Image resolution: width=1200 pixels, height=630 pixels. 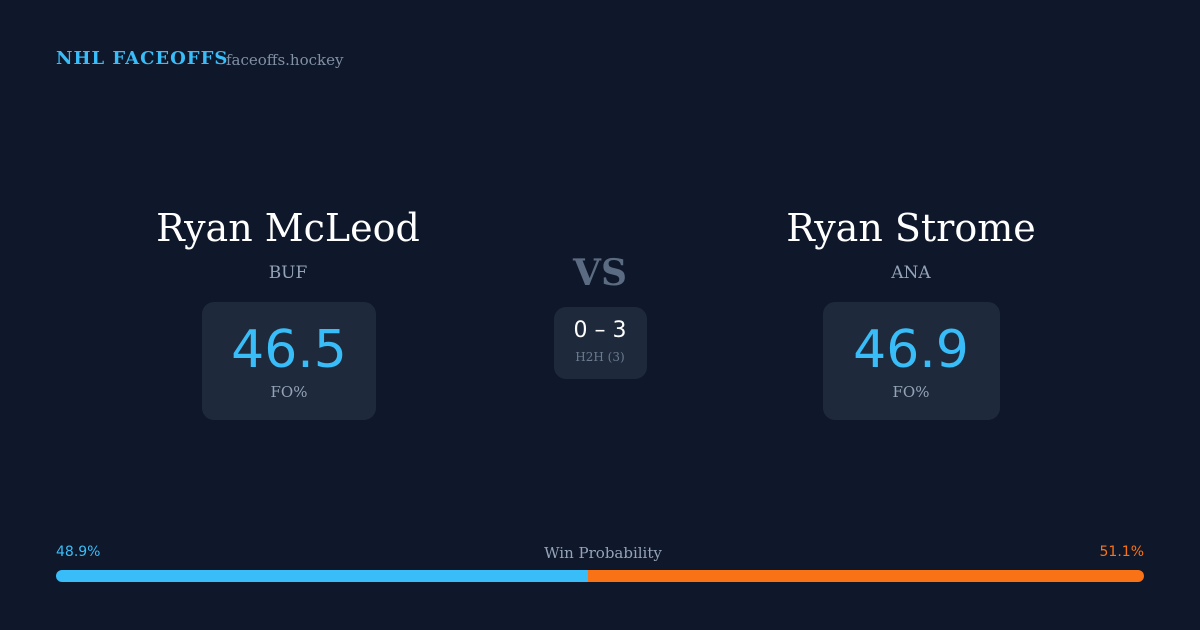 I want to click on fo-pct: 46.9, so click(x=911, y=350).